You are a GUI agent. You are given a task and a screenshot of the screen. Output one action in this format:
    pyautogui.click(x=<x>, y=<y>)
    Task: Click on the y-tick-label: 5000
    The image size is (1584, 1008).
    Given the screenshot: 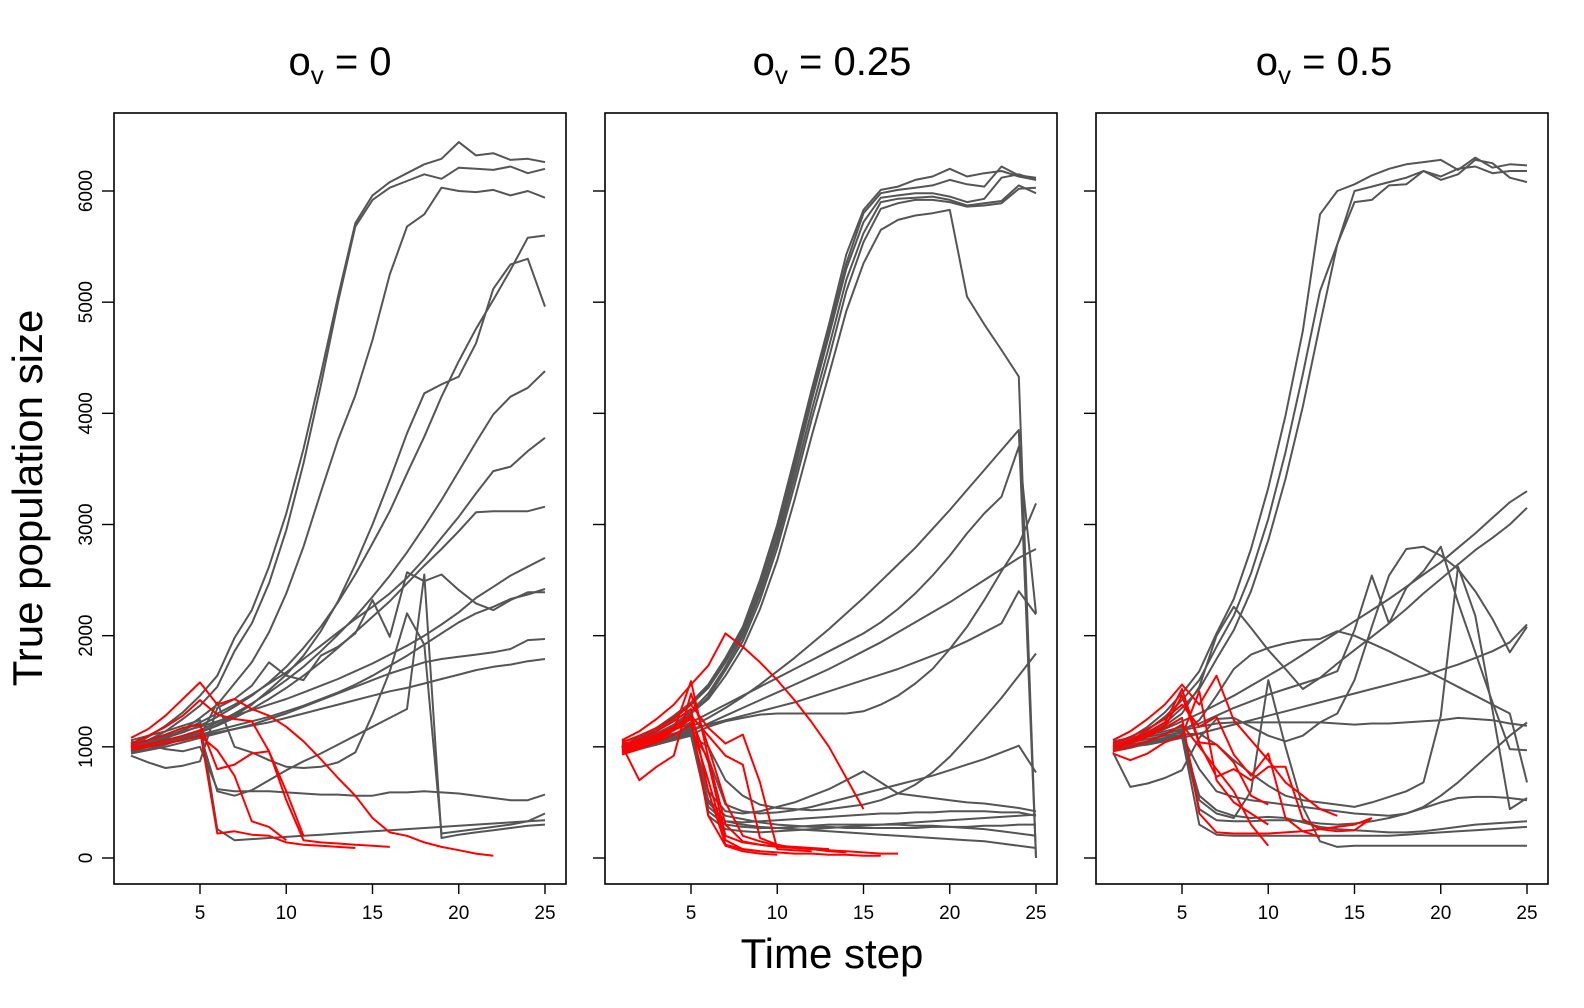 What is the action you would take?
    pyautogui.click(x=86, y=302)
    